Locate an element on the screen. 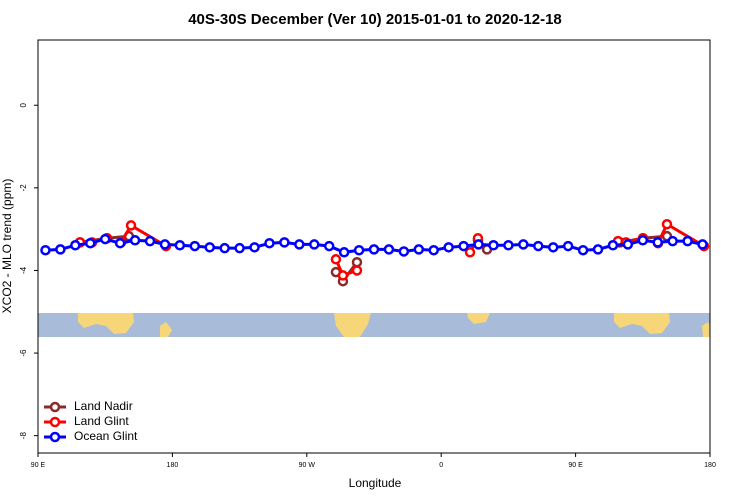  ocean-band is located at coordinates (374, 325).